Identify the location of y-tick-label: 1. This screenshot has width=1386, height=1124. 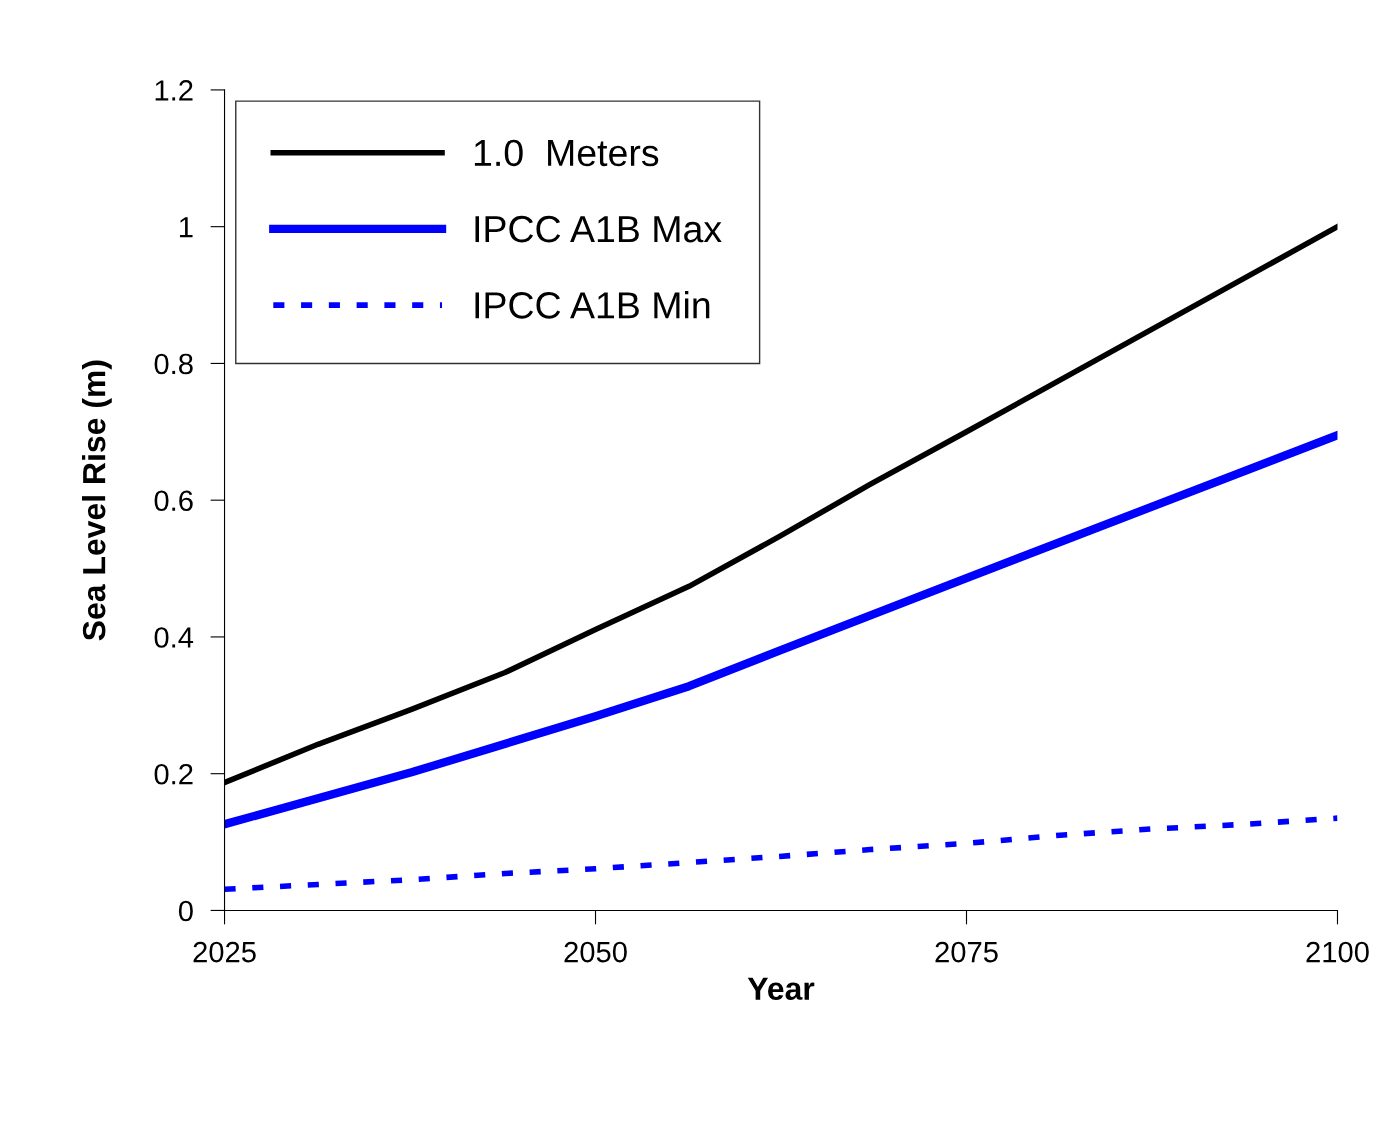
(186, 227).